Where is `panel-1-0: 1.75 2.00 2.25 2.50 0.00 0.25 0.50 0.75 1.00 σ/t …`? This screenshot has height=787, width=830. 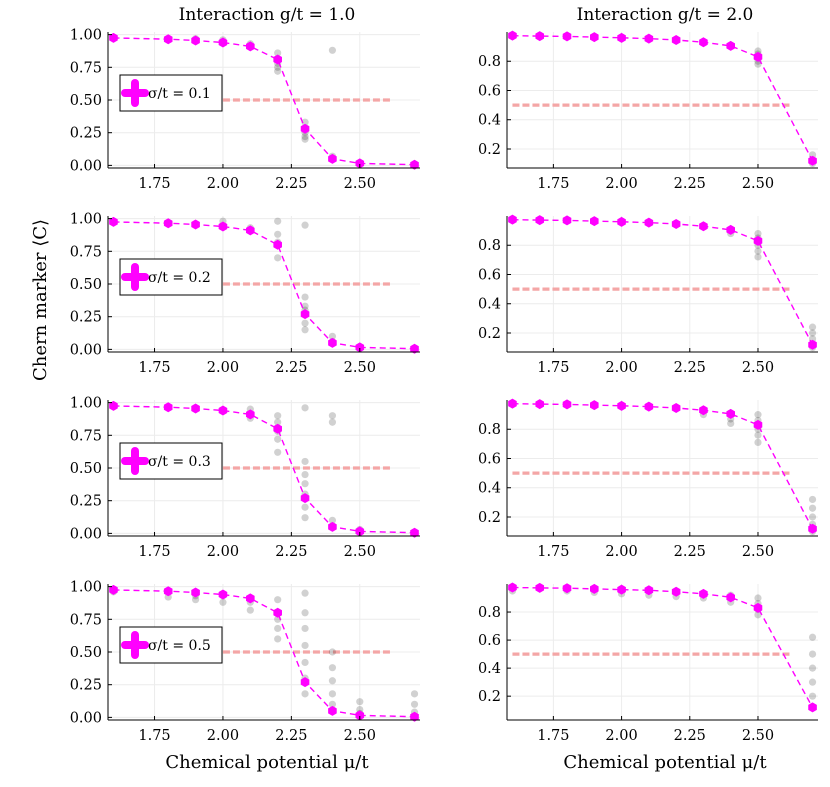
panel-1-0: 1.75 2.00 2.25 2.50 0.00 0.25 0.50 0.75 1.00 σ/t … is located at coordinates (245, 294).